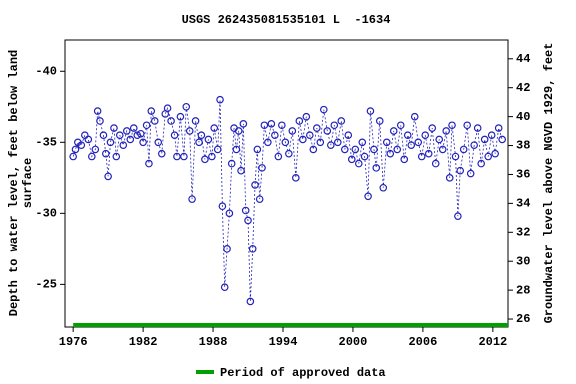  I want to click on x-tick-label: 1982, so click(143, 342).